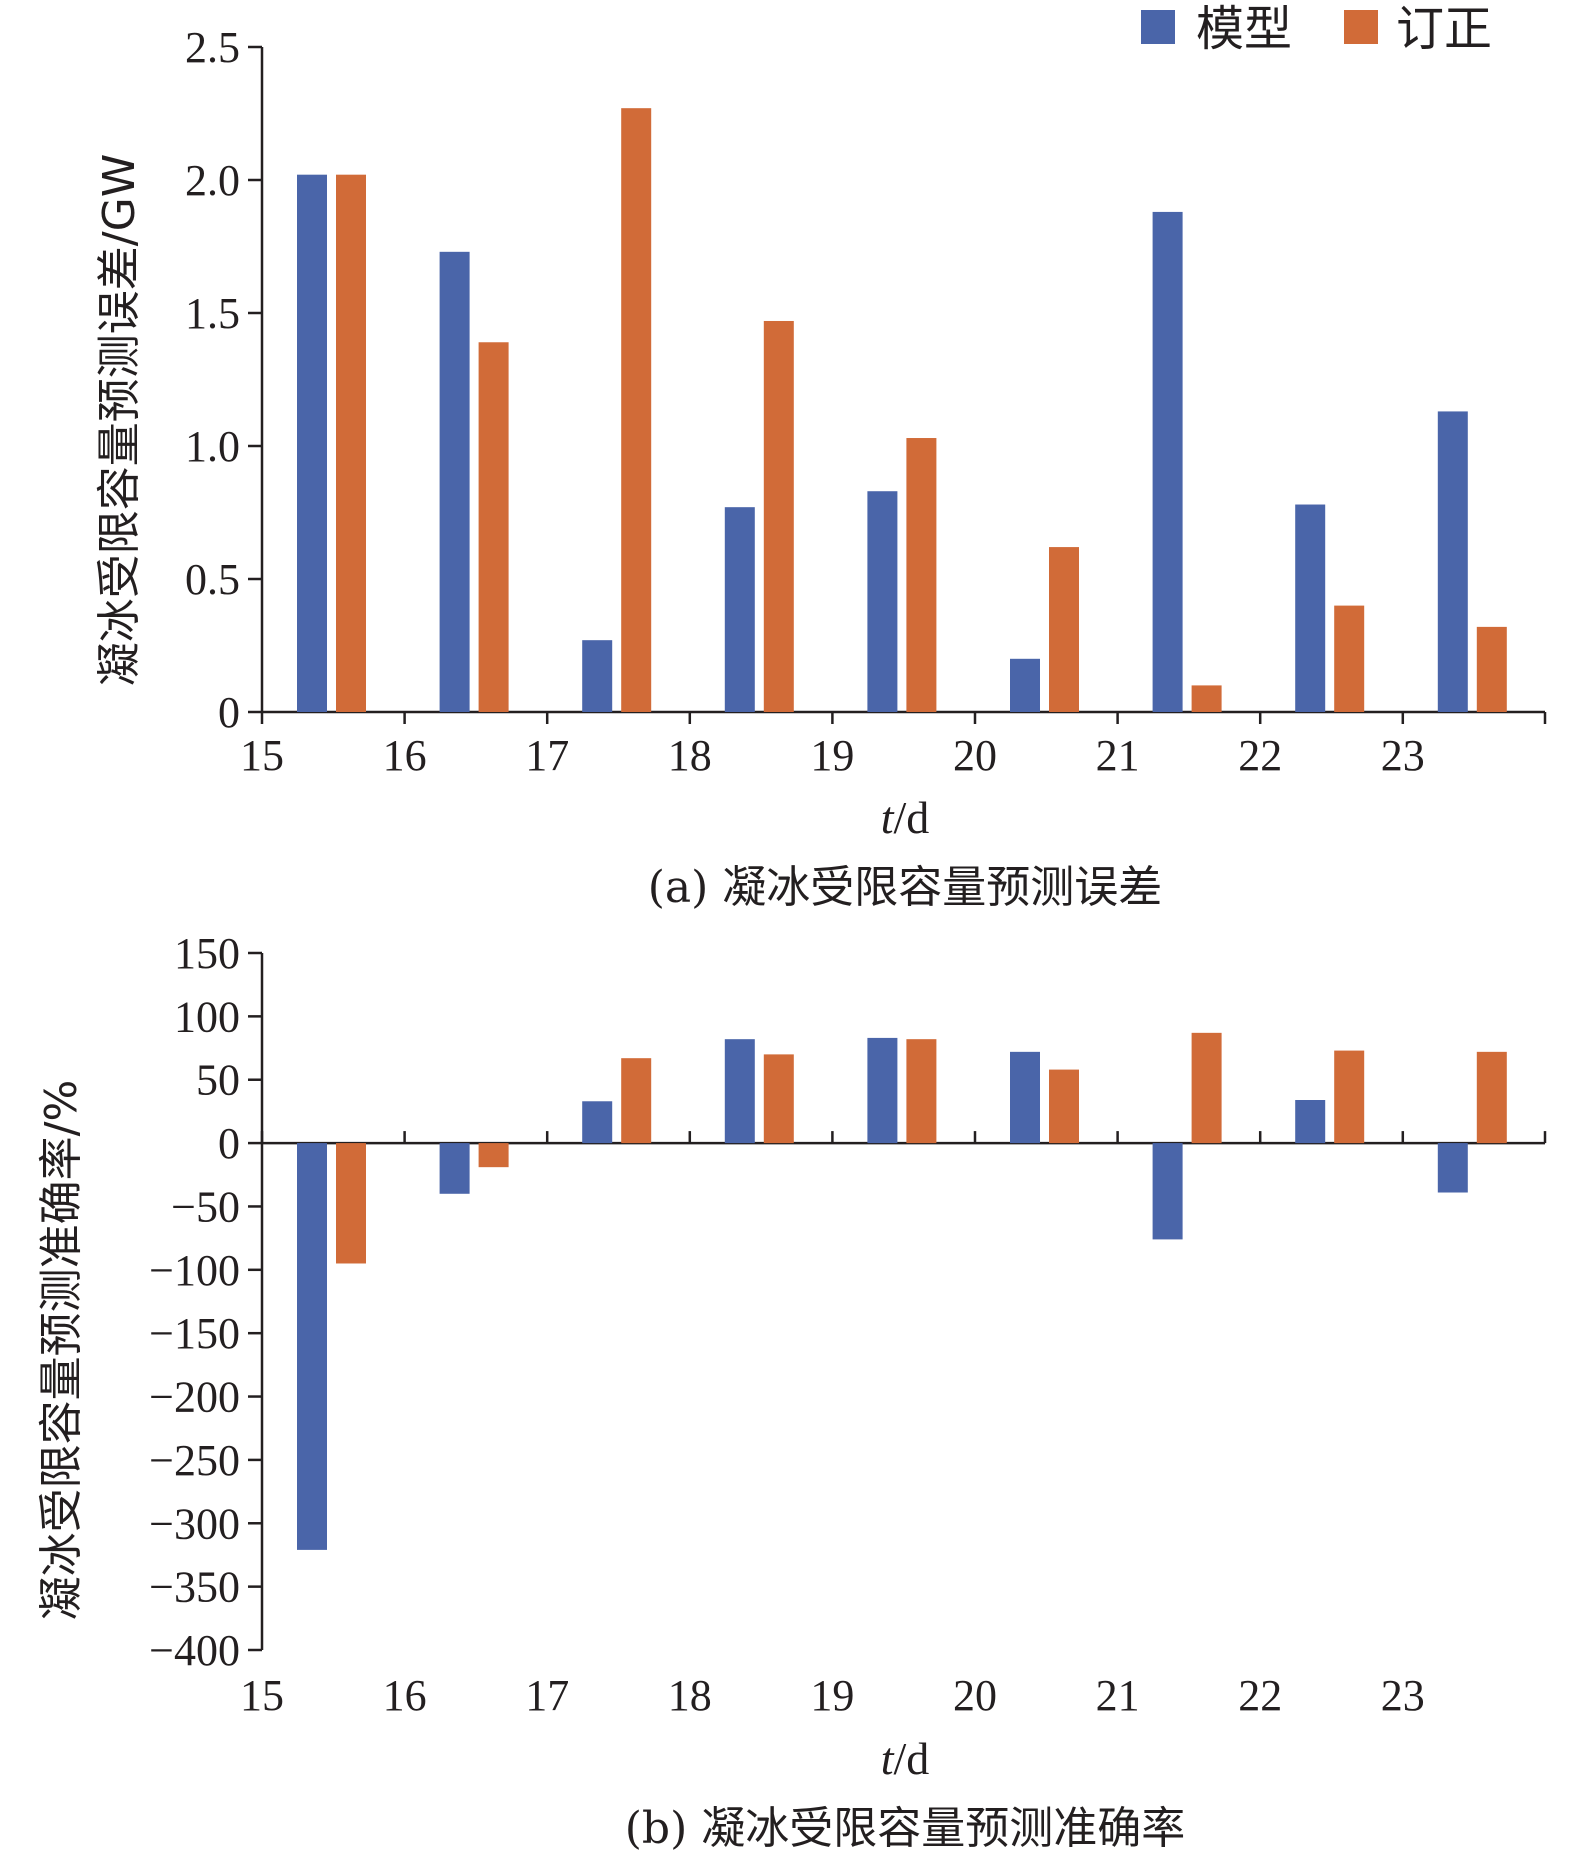 Image resolution: width=1575 pixels, height=1859 pixels. I want to click on chart-a-x-tick-label: 20, so click(975, 755).